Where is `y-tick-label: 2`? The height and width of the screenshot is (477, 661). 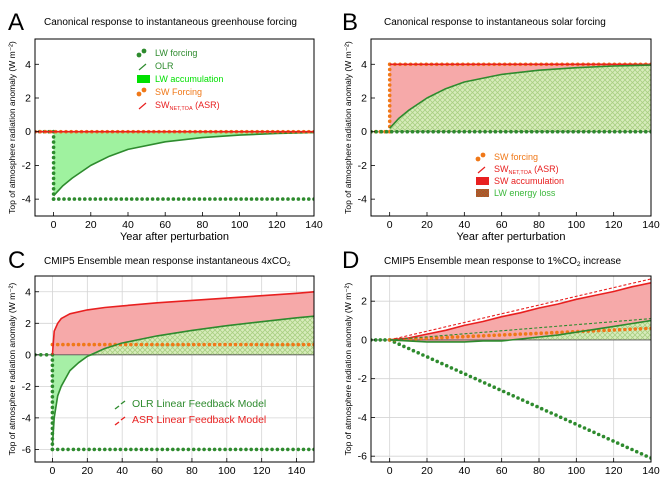 y-tick-label: 2 is located at coordinates (364, 99).